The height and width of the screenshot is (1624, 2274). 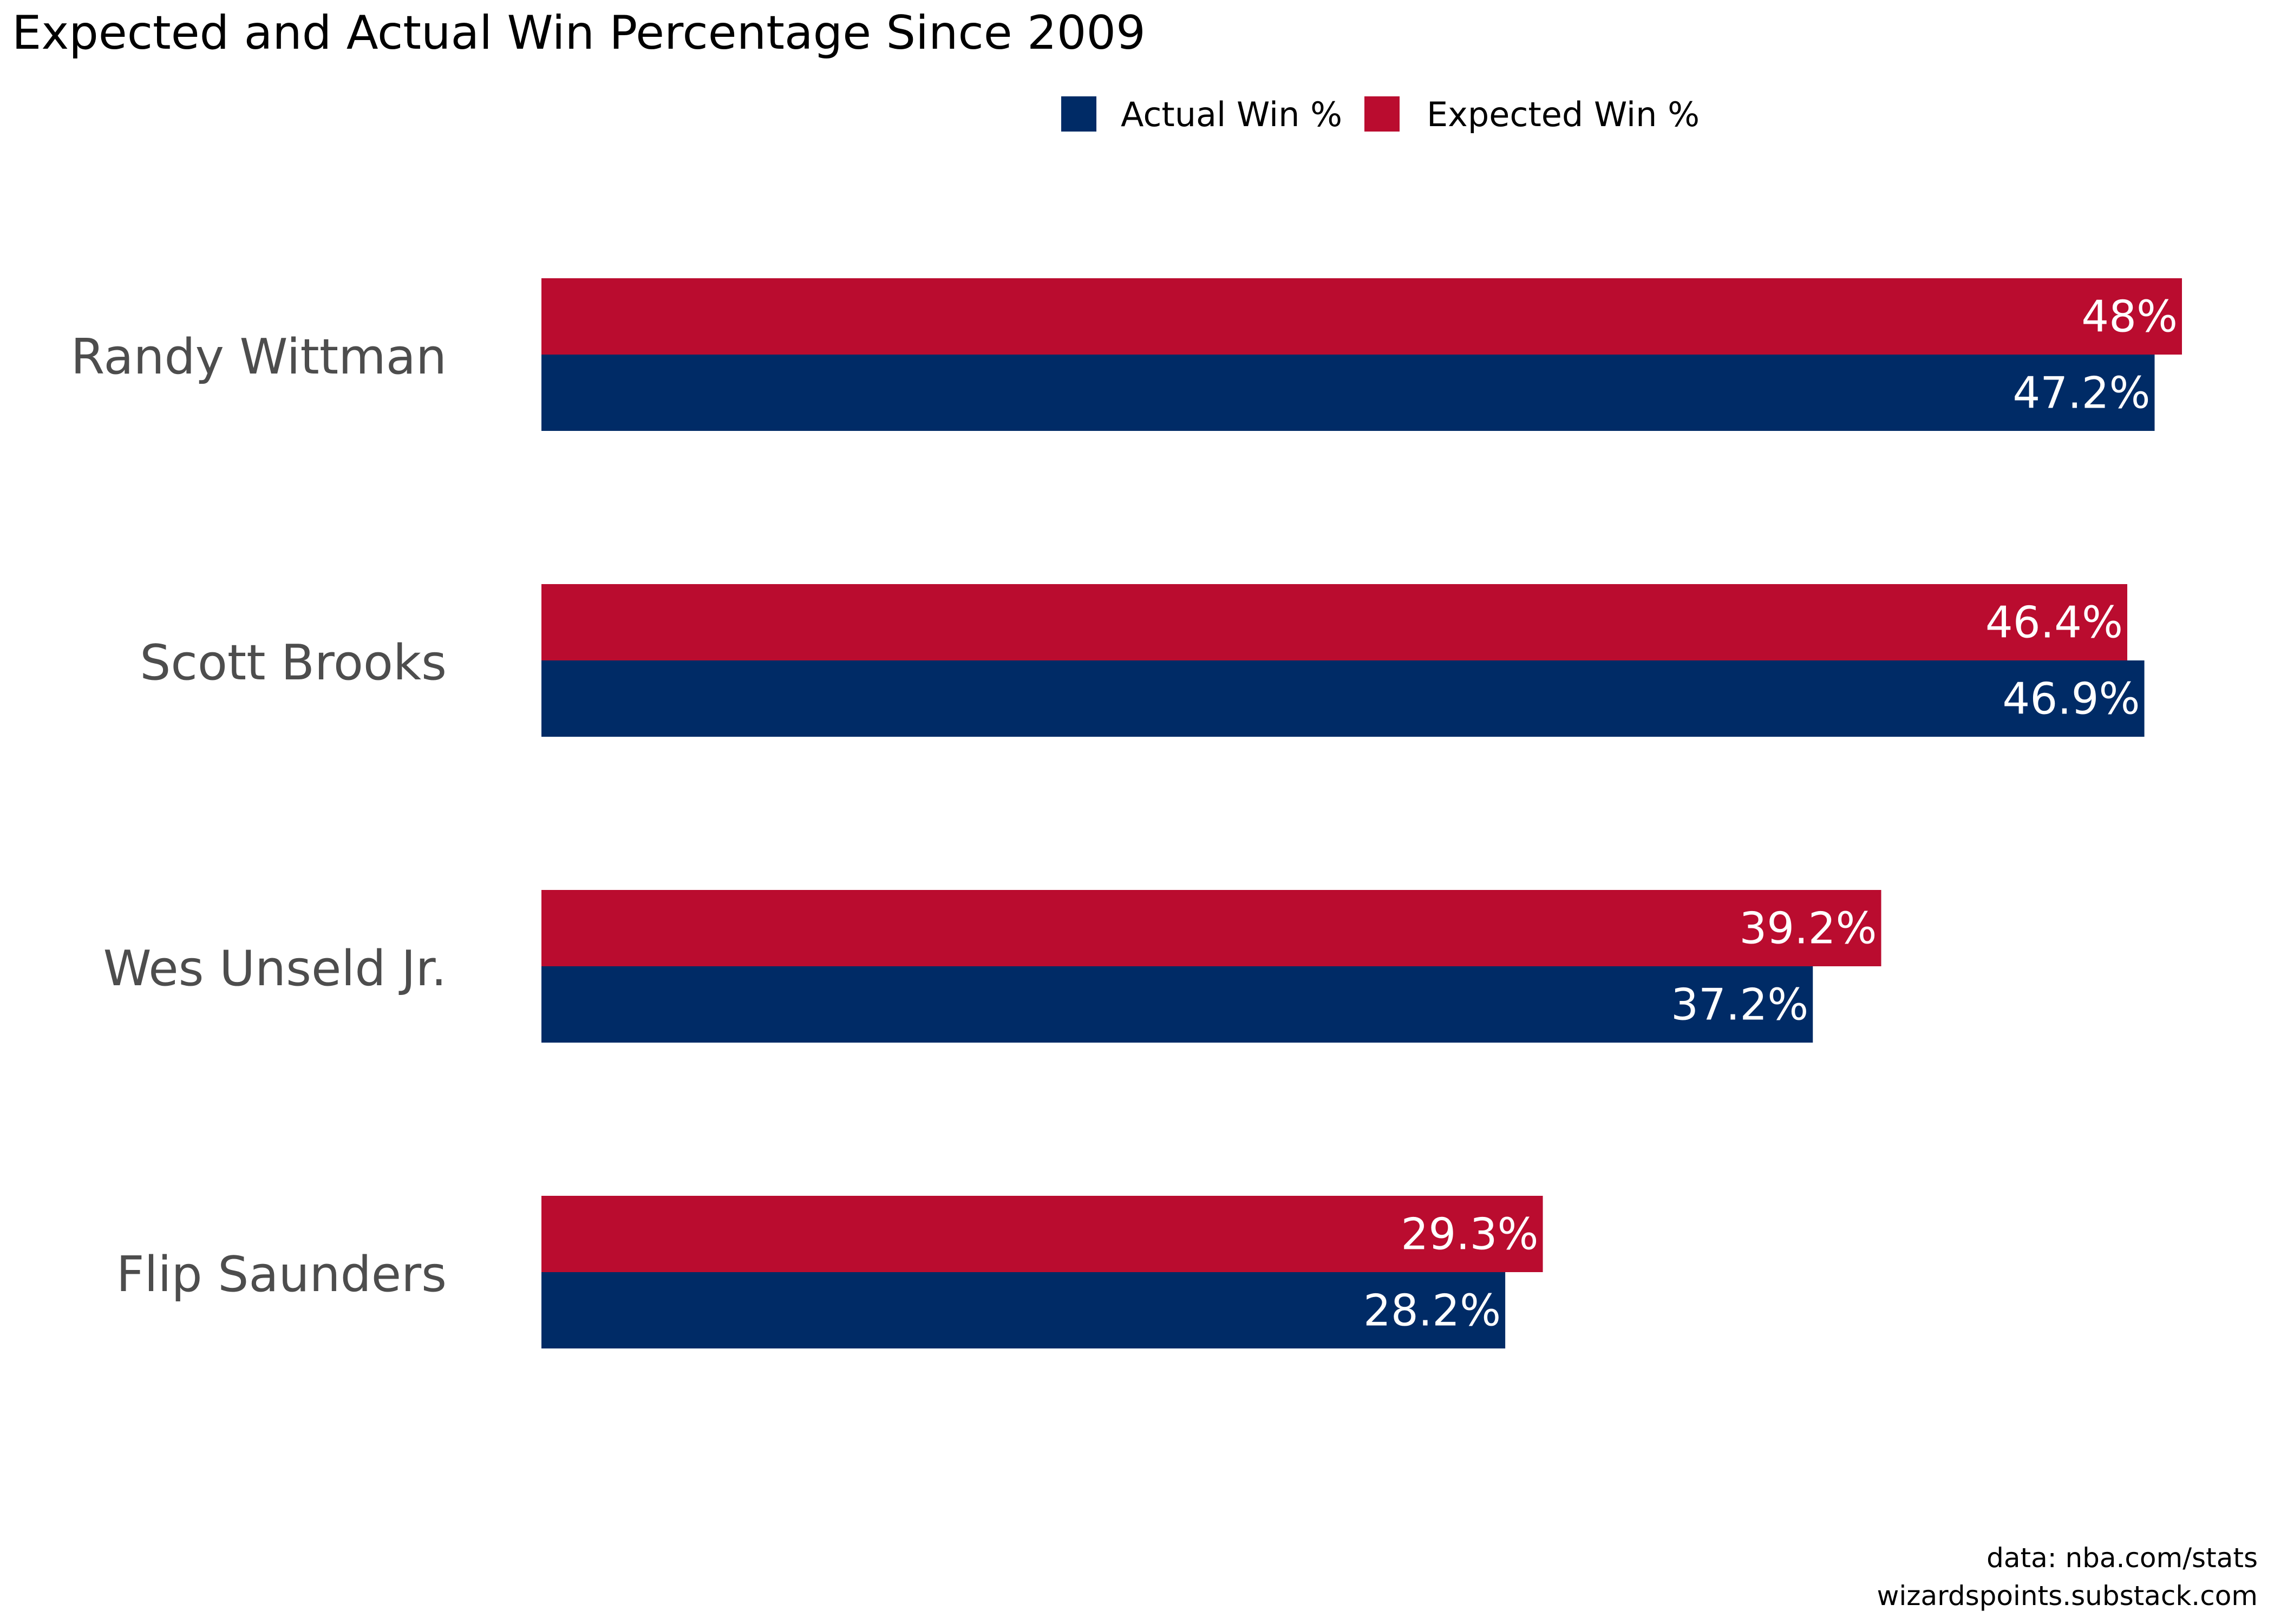 What do you see at coordinates (1211, 928) in the screenshot?
I see `bar-expected-win-wes-unseld-jr` at bounding box center [1211, 928].